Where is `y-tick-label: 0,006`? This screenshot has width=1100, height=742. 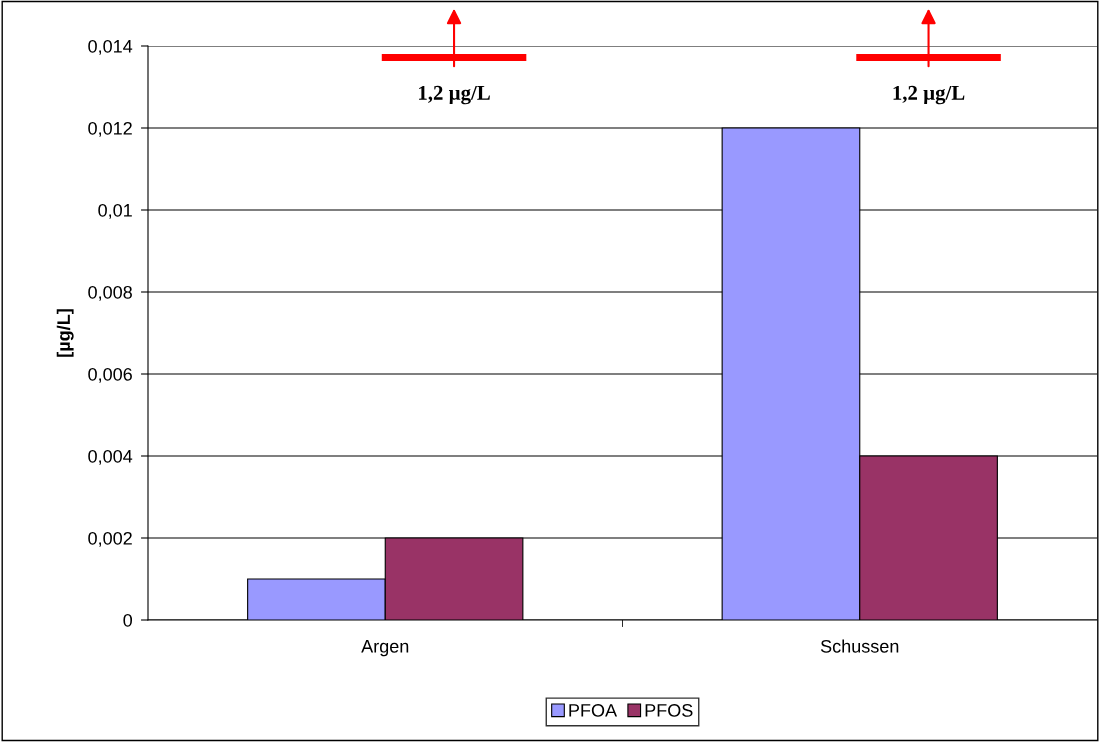
y-tick-label: 0,006 is located at coordinates (110, 375).